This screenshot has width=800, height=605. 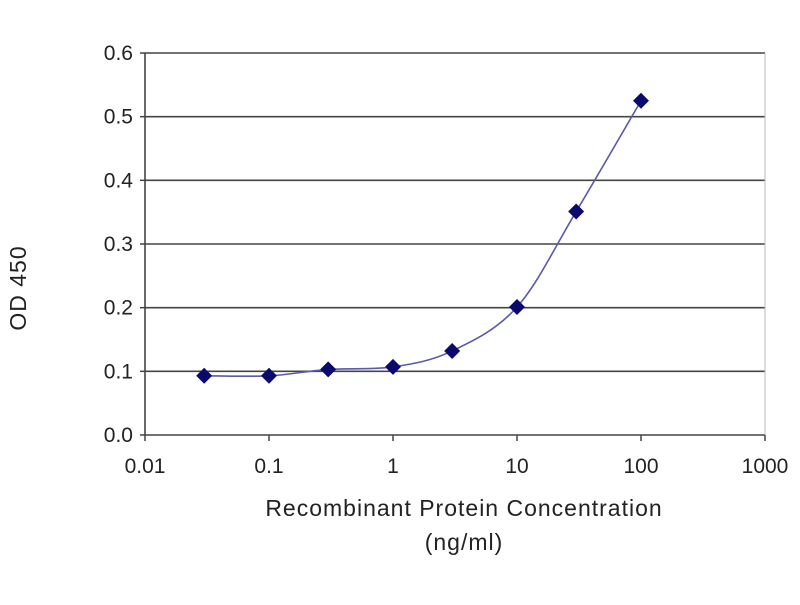 I want to click on x-tick-label: 1, so click(x=393, y=466).